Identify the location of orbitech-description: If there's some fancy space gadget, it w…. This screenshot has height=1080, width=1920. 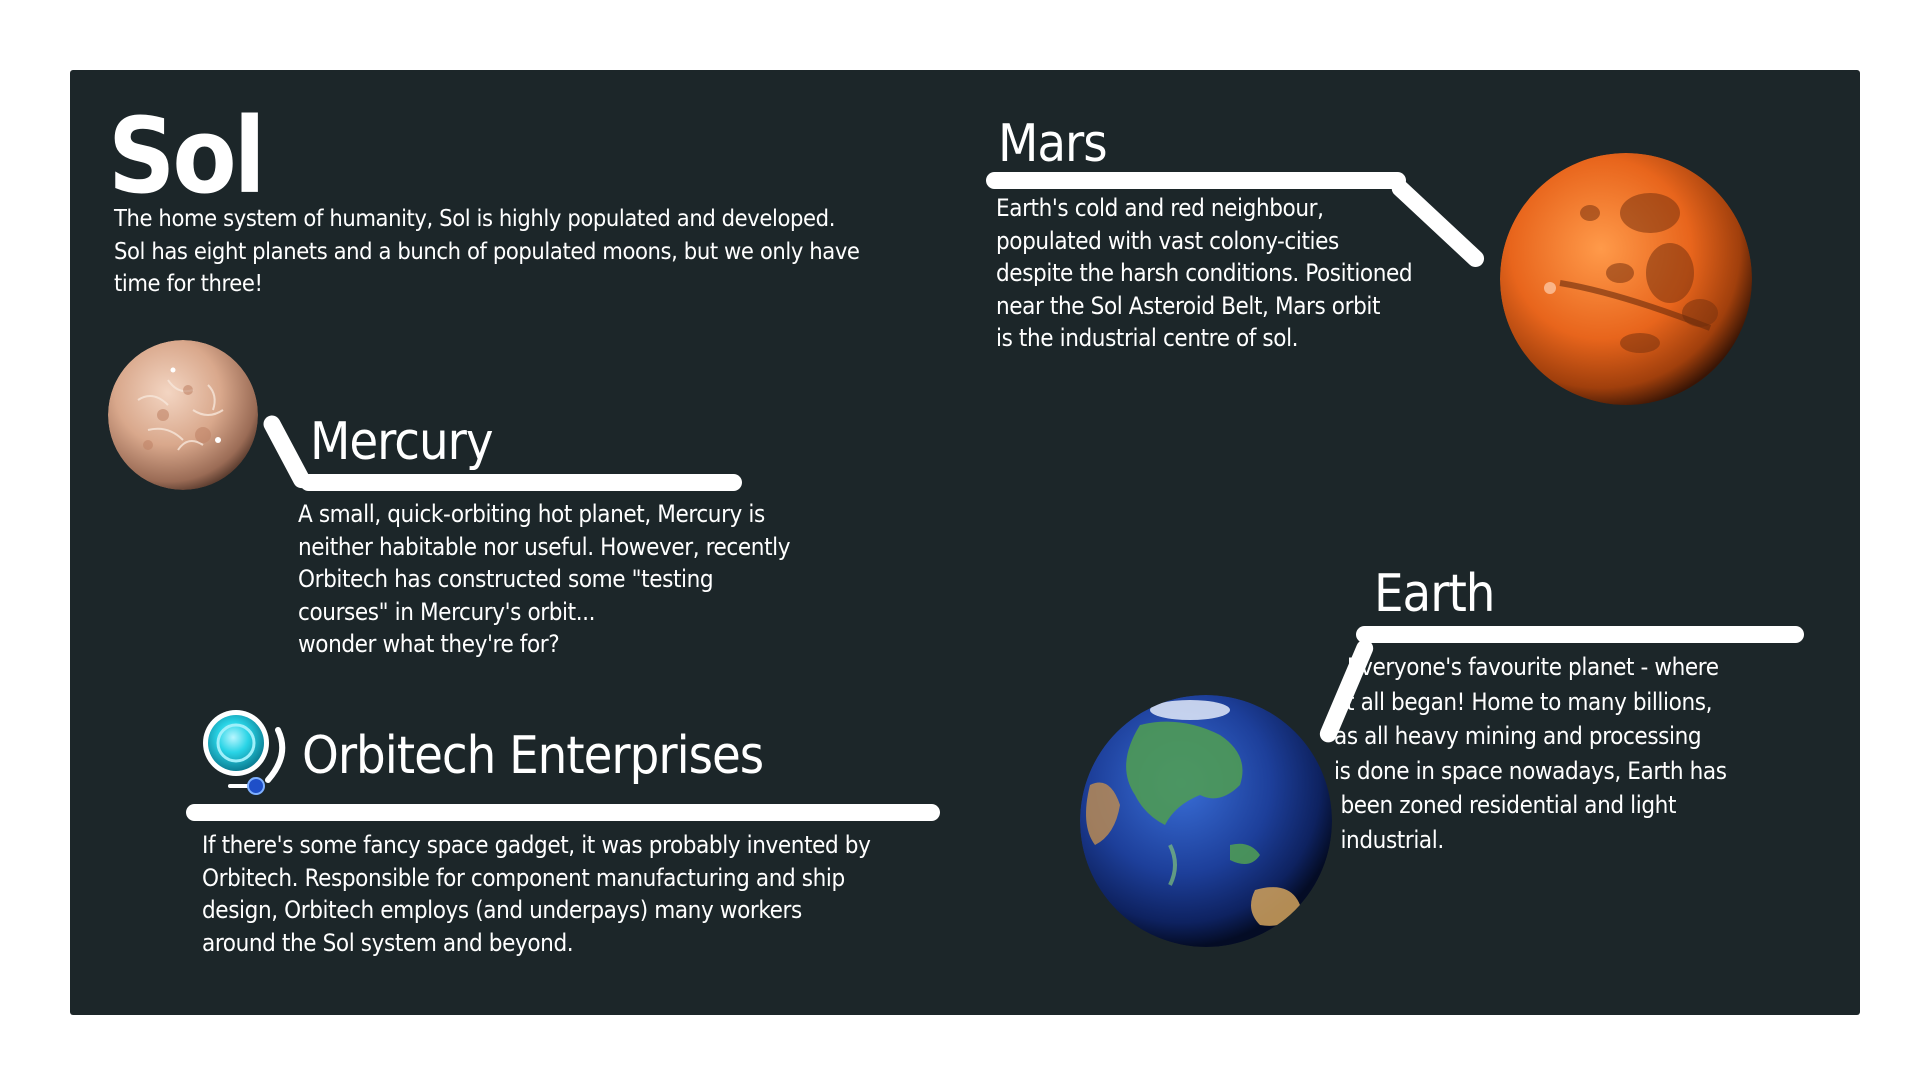
(536, 894).